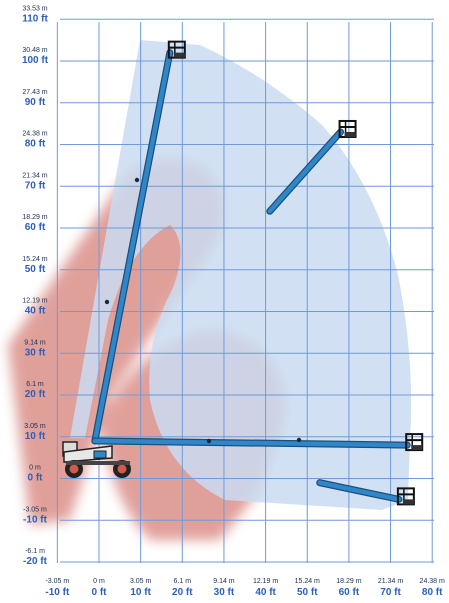 The image size is (449, 603). What do you see at coordinates (35, 185) in the screenshot?
I see `y-tick-label-ft: 70 ft` at bounding box center [35, 185].